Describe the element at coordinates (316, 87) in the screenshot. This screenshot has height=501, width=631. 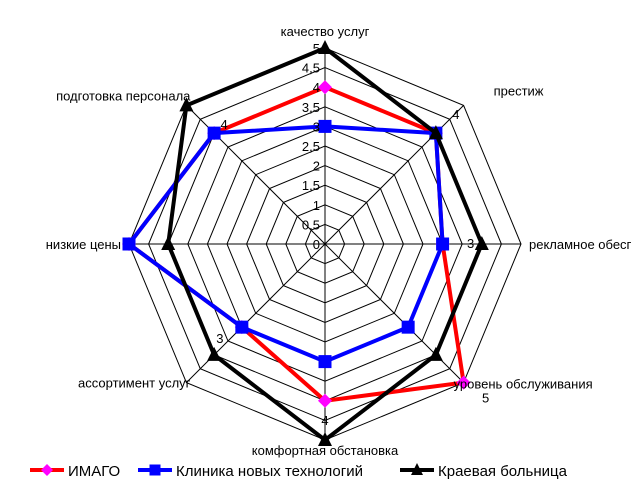
I see `tick-label: 4` at that location.